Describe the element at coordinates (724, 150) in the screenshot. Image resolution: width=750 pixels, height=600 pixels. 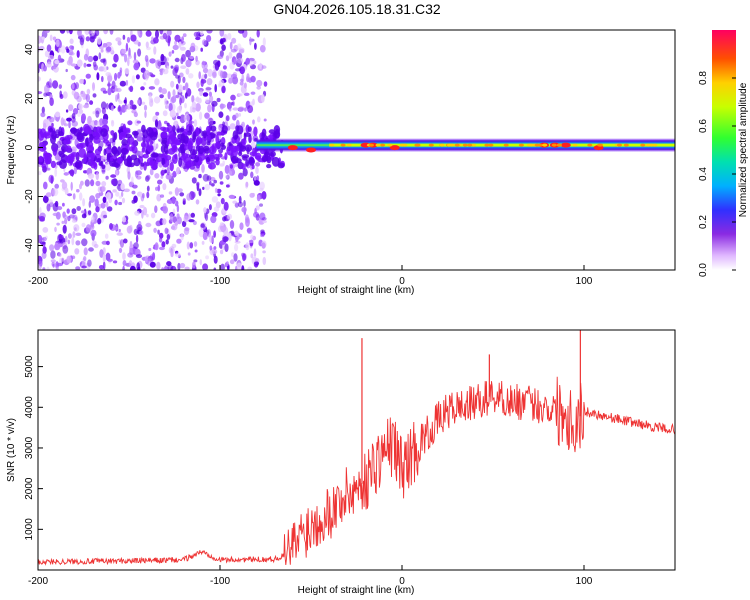
I see `colorbar-gradient` at that location.